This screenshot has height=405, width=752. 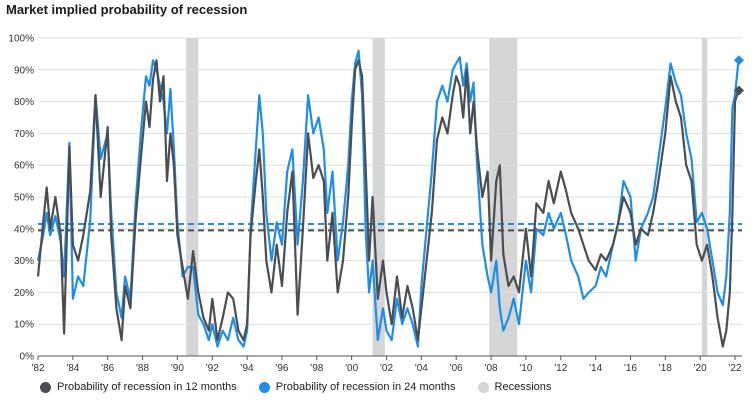 I want to click on y-tick-label: 70%, so click(x=24, y=134).